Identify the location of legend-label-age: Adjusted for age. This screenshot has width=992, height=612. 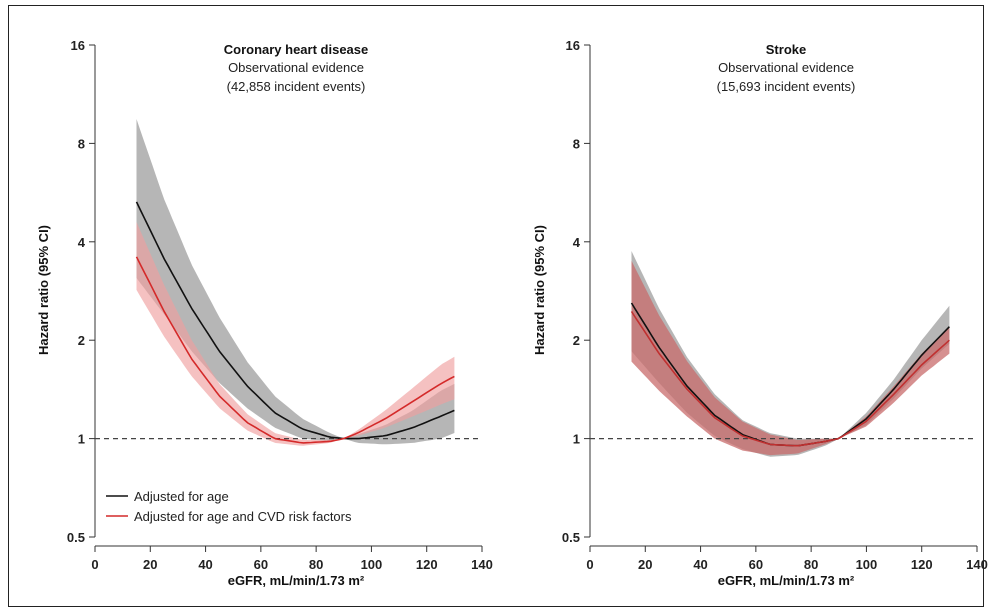
(181, 496).